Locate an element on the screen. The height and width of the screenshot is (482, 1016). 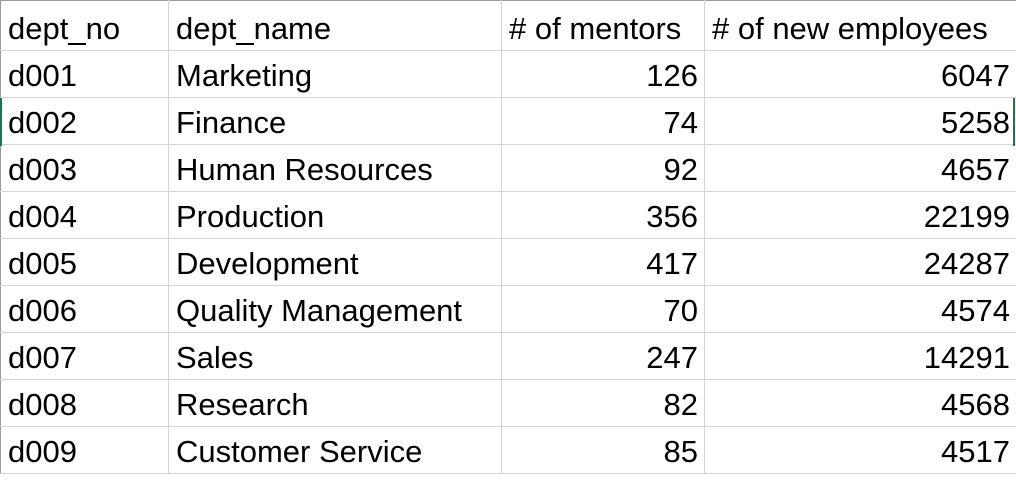
cell-new-employees: 4657 is located at coordinates (860, 168).